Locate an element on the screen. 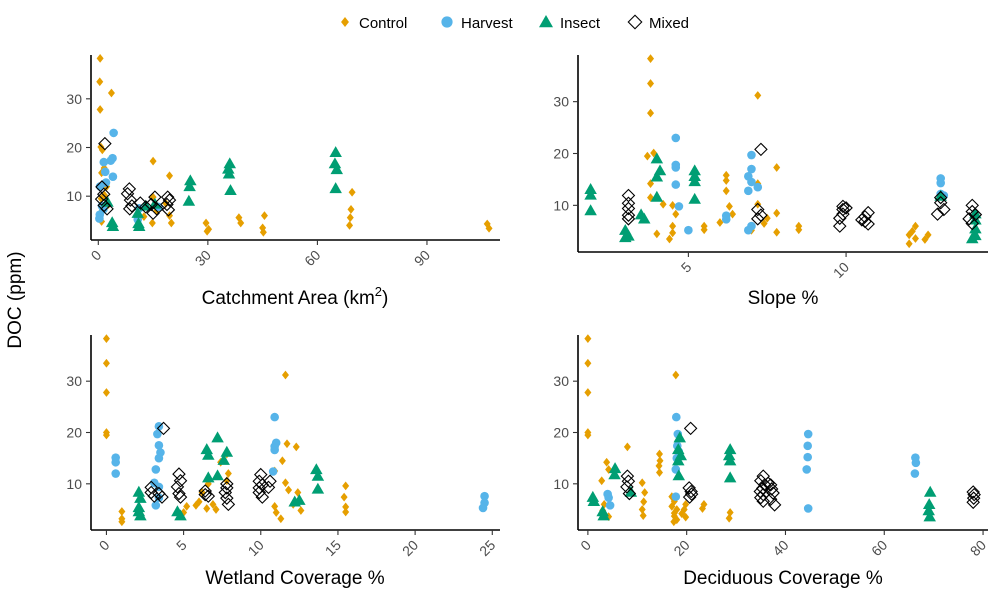  x-tick-label: 10 is located at coordinates (256, 548).